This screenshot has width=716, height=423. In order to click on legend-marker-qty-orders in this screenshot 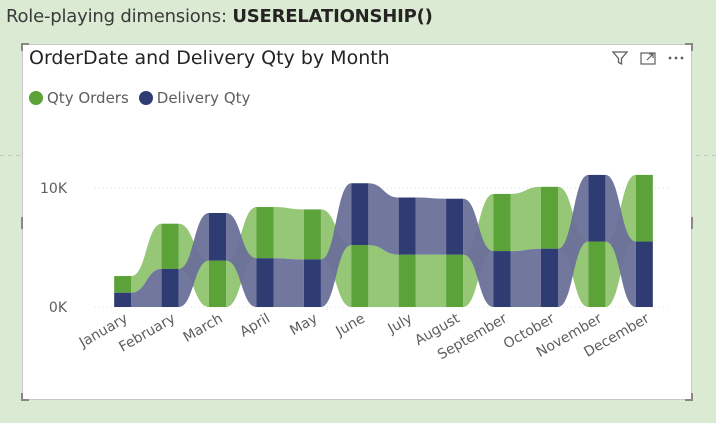, I will do `click(36, 98)`.